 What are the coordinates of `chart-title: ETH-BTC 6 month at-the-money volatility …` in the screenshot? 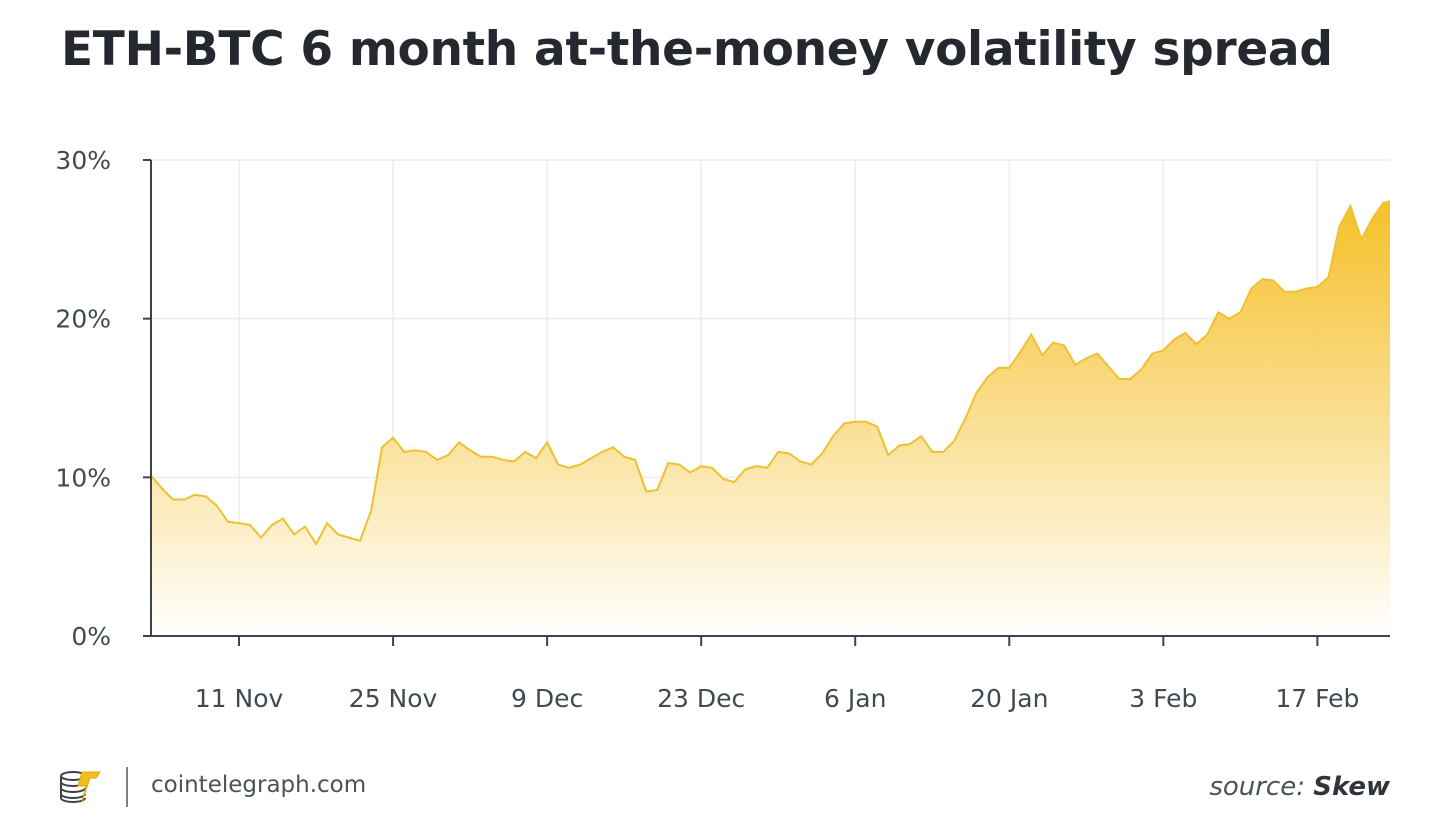 It's located at (697, 49).